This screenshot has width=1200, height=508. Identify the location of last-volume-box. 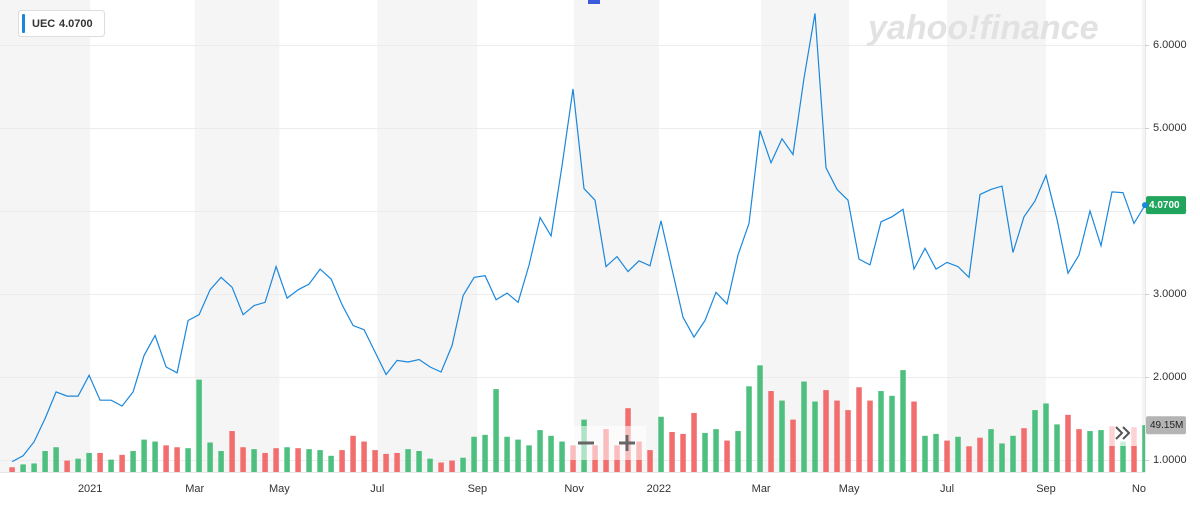
(1166, 425).